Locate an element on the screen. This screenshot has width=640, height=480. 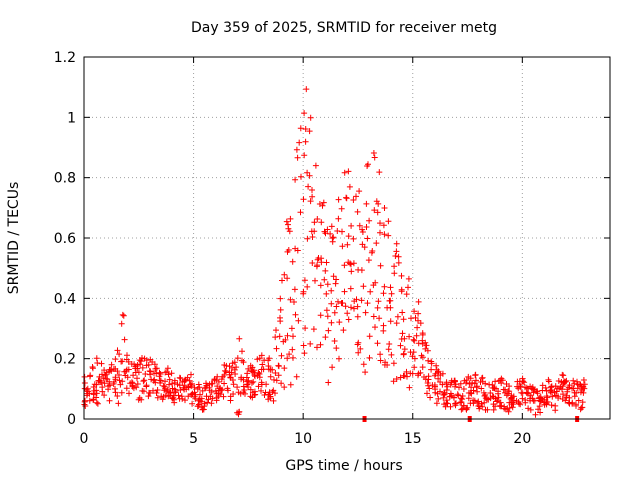
x-axis-label: GPS time / hours is located at coordinates (343, 466).